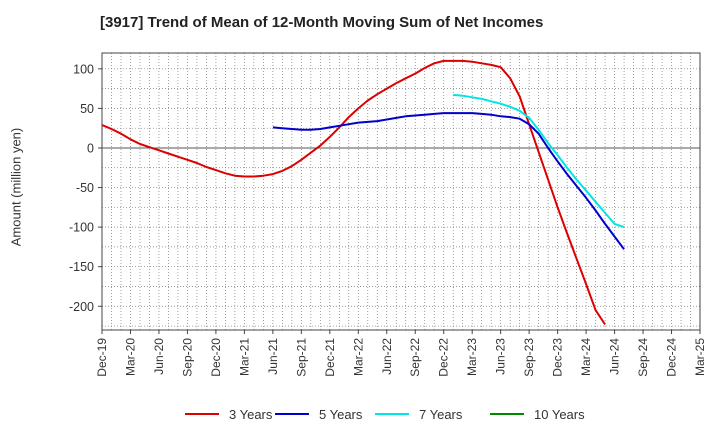  I want to click on legend-item-3-years: 3 Years, so click(228, 414).